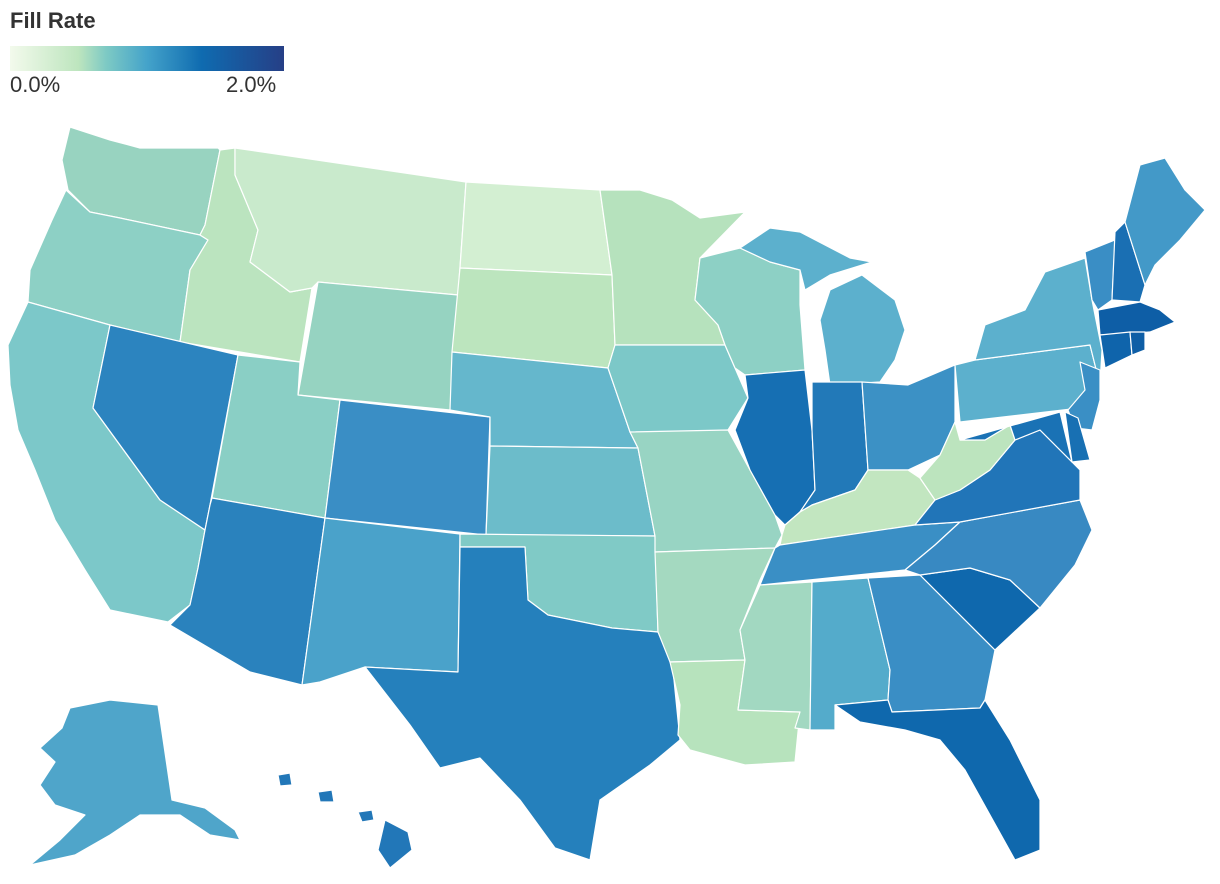 This screenshot has height=884, width=1220. I want to click on state-hi-big, so click(395, 844).